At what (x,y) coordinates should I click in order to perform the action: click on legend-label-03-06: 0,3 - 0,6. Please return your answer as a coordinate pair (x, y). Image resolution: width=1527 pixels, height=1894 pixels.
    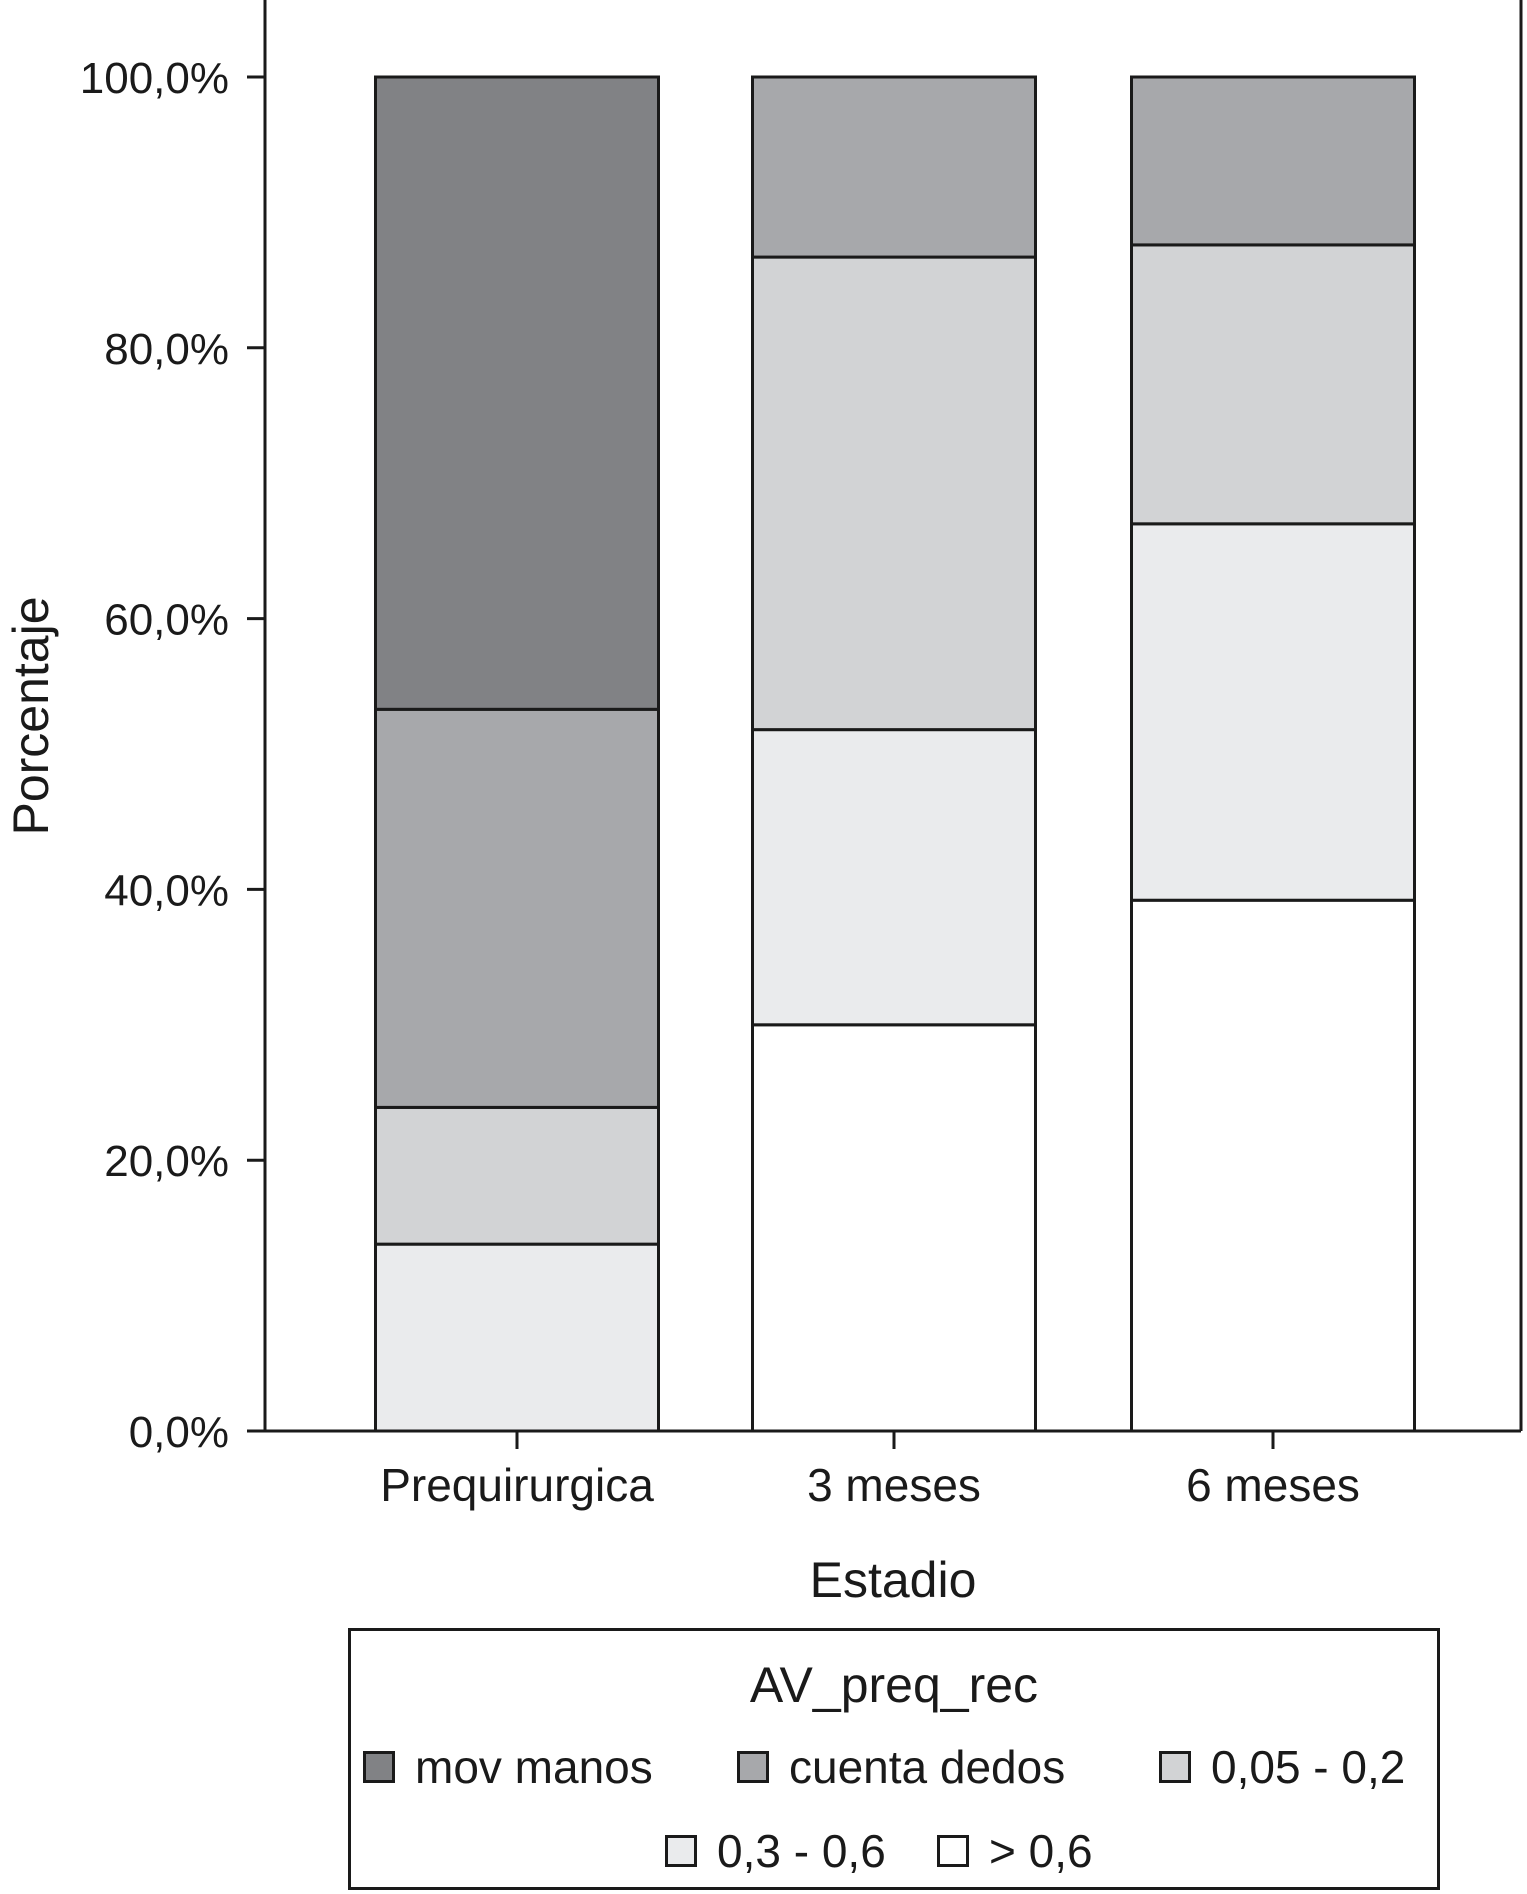
    Looking at the image, I should click on (801, 1851).